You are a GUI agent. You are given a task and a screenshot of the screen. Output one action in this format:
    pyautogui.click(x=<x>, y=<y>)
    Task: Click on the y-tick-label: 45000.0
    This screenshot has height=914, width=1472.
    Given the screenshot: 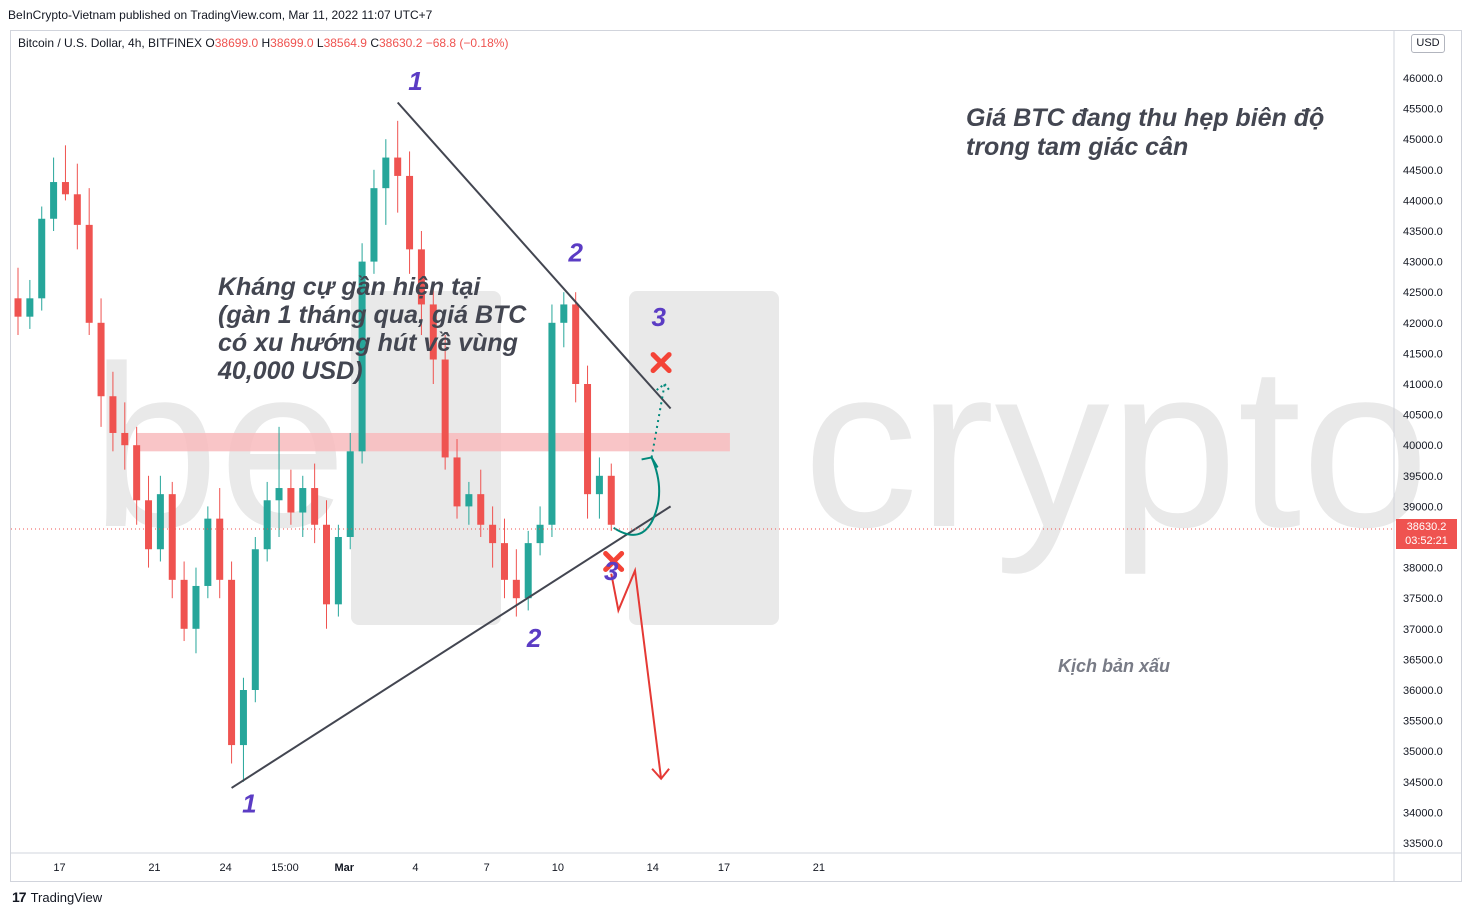 What is the action you would take?
    pyautogui.click(x=1423, y=140)
    